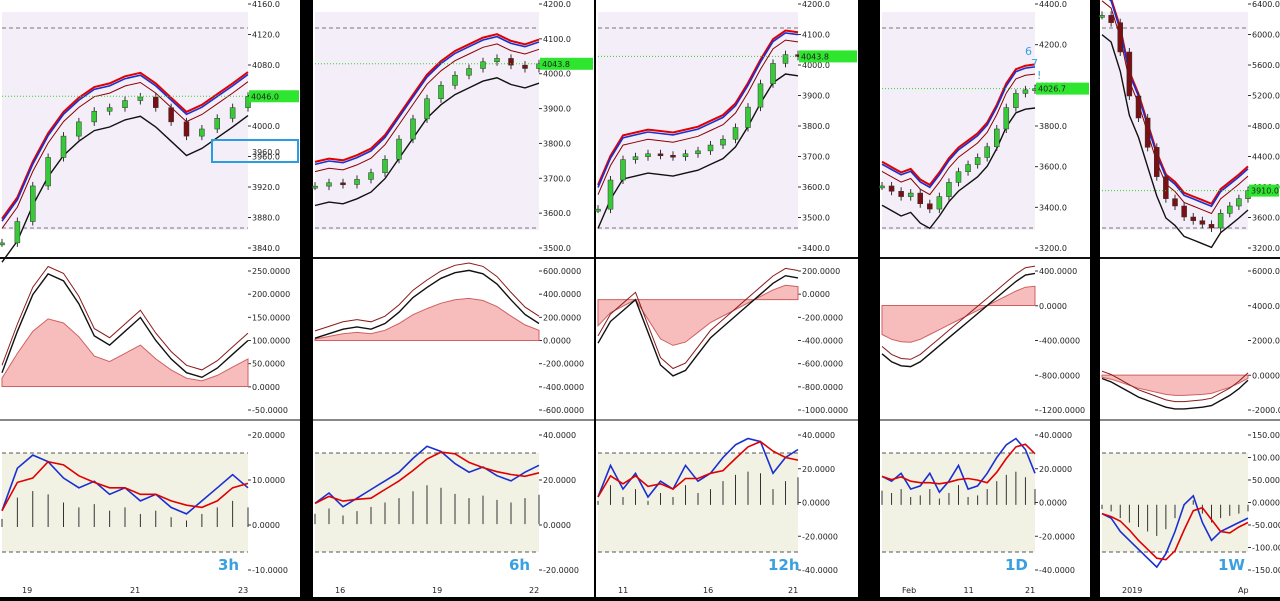  Describe the element at coordinates (822, 364) in the screenshot. I see `osc1-tick-label: -600.0000` at that location.